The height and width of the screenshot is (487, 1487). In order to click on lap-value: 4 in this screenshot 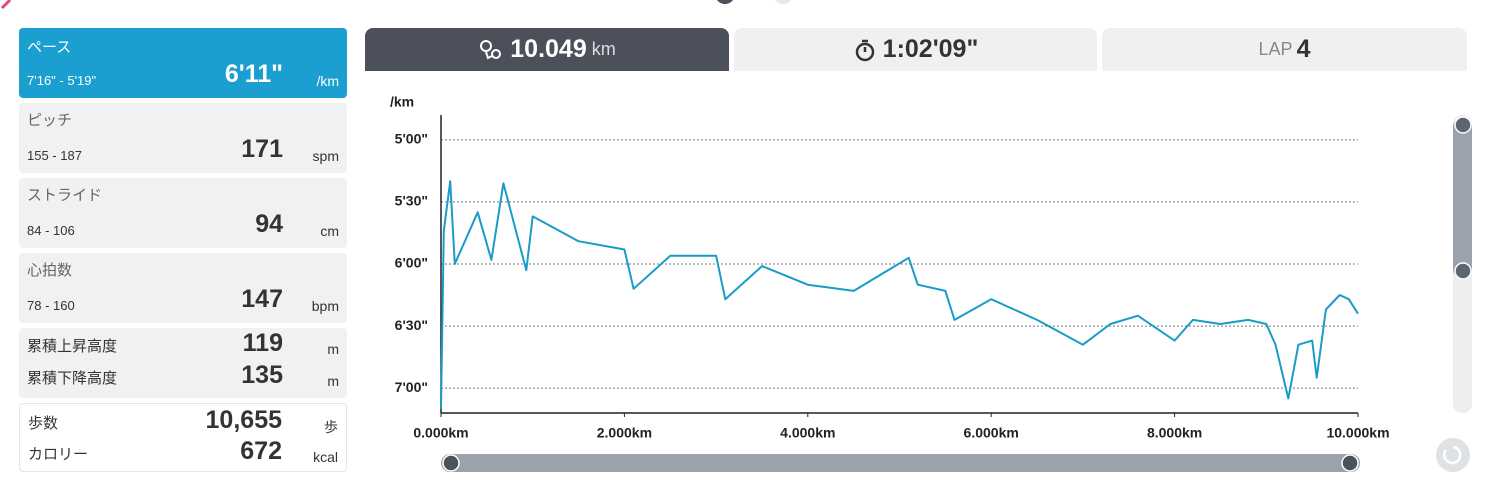, I will do `click(1303, 49)`.